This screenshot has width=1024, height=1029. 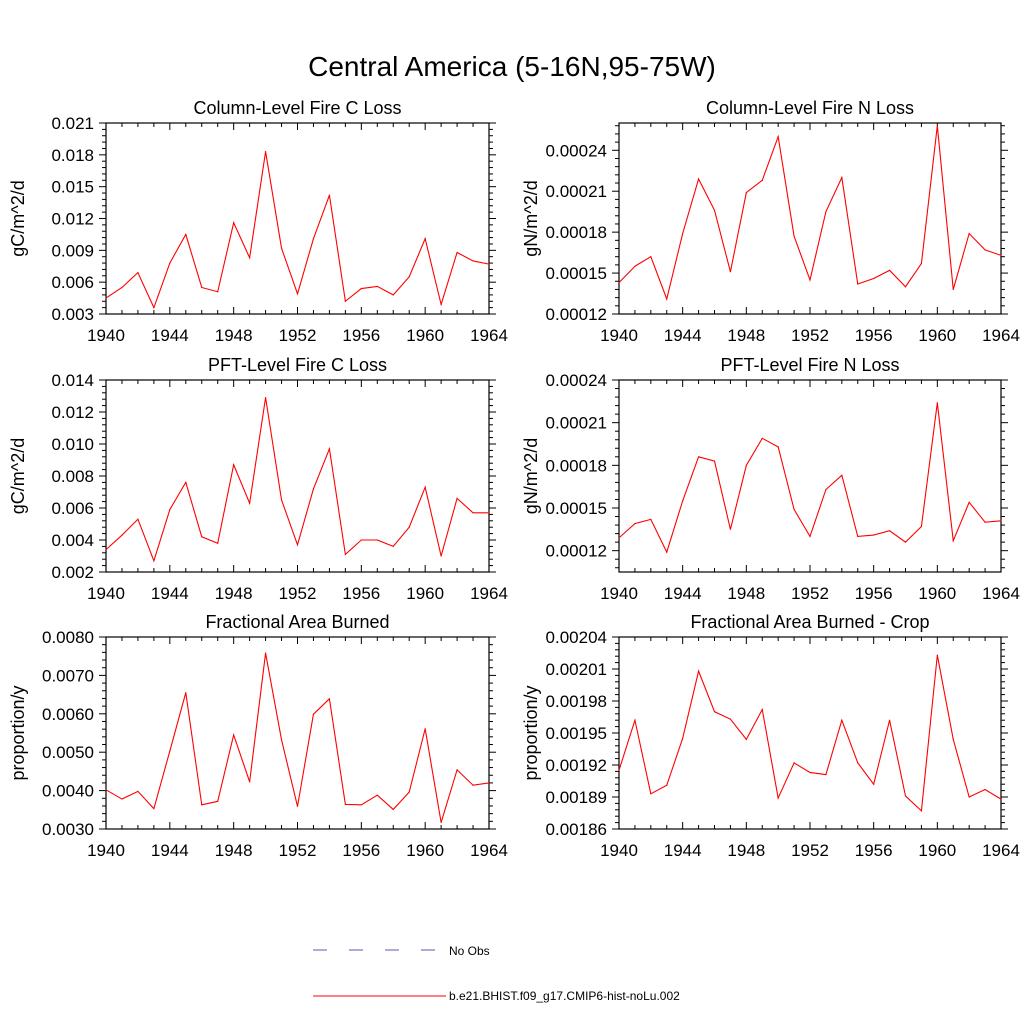 I want to click on y-tick-label: 0.00021, so click(x=576, y=423).